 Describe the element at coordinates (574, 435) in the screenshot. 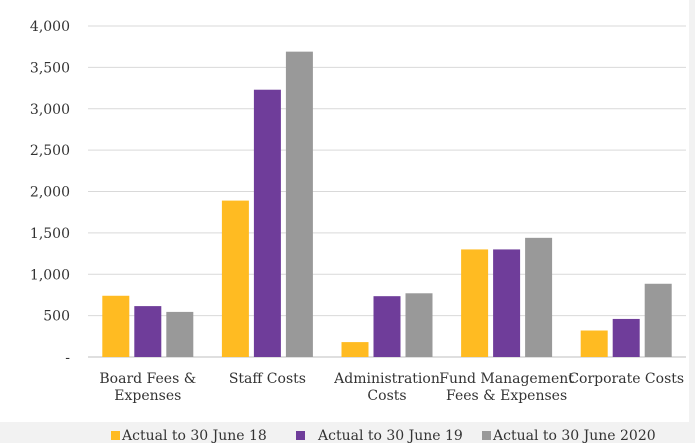

I see `legend-label: Actual to 30 June 2020` at that location.